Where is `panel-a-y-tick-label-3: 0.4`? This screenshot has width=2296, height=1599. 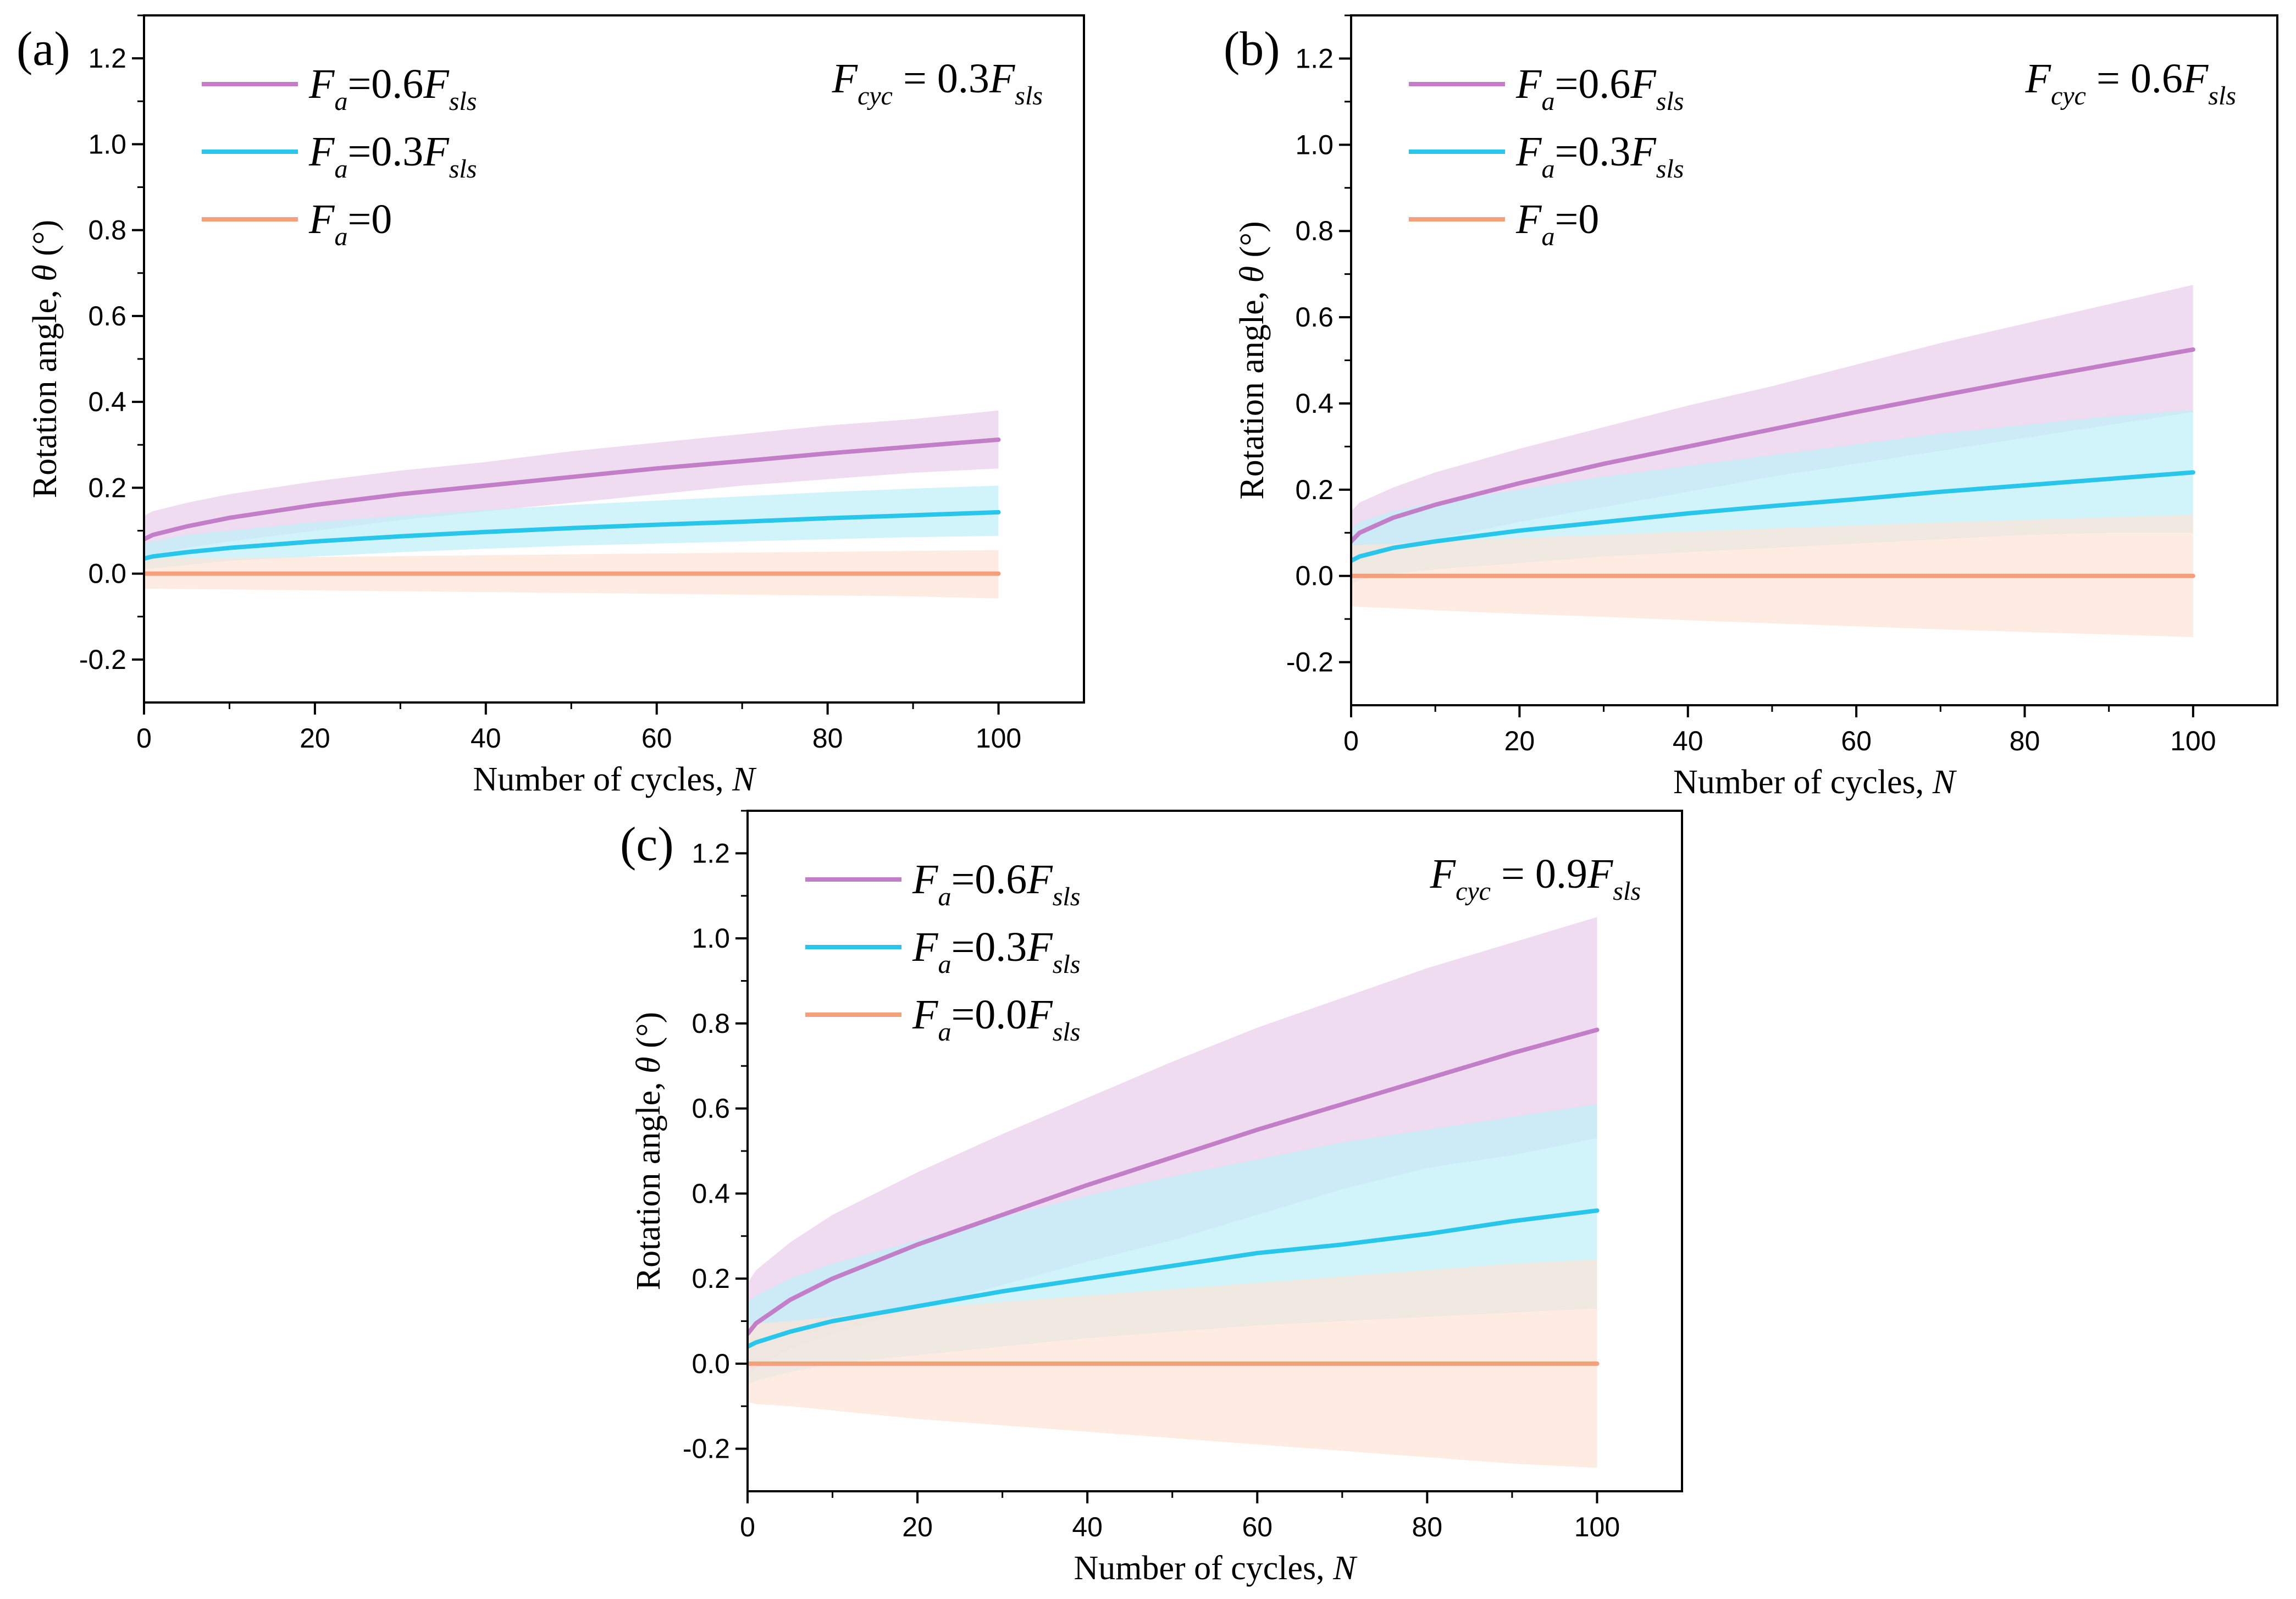
panel-a-y-tick-label-3: 0.4 is located at coordinates (107, 402).